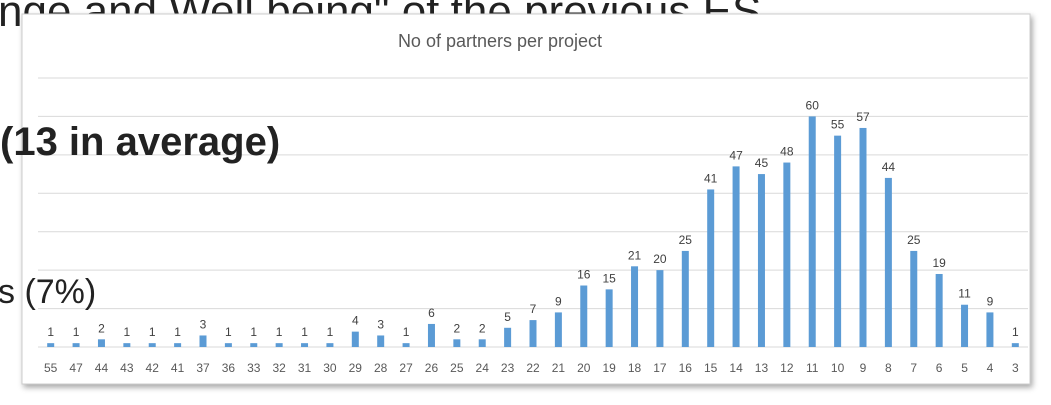 The height and width of the screenshot is (405, 1051). I want to click on x-tick-label: 31, so click(305, 368).